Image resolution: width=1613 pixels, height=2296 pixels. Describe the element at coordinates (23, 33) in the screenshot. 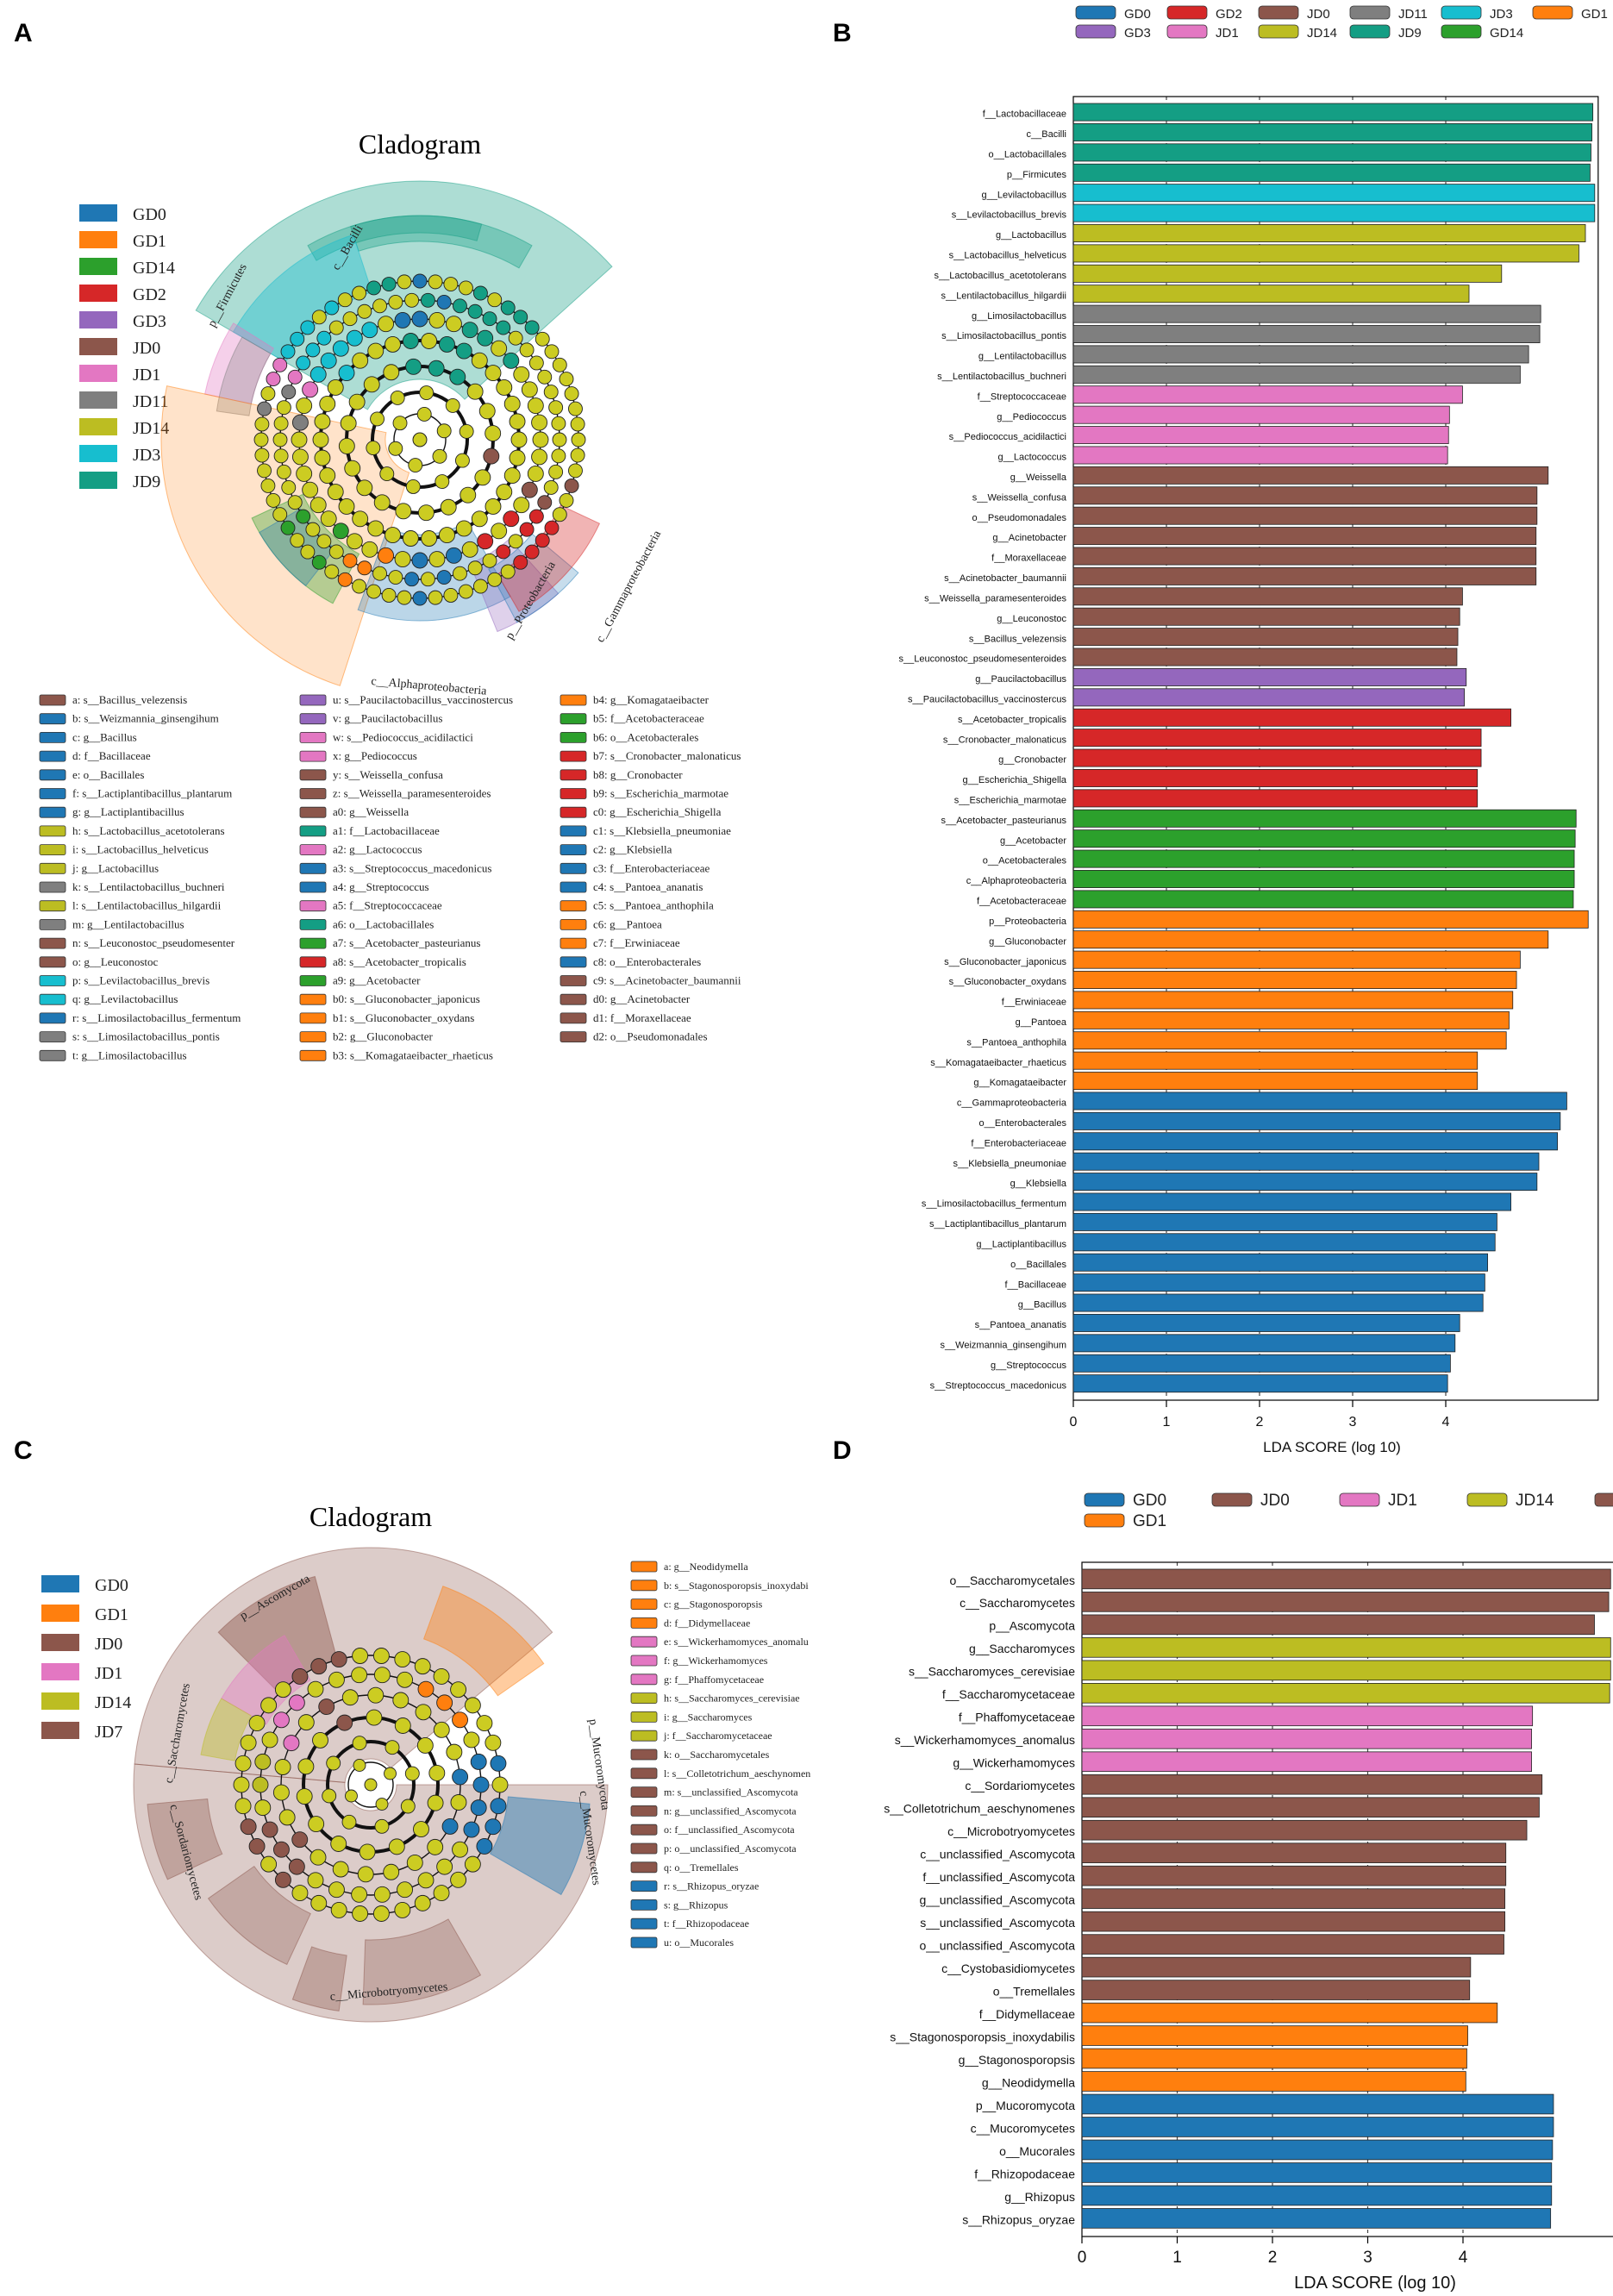

I see `panel-label-a: A` at that location.